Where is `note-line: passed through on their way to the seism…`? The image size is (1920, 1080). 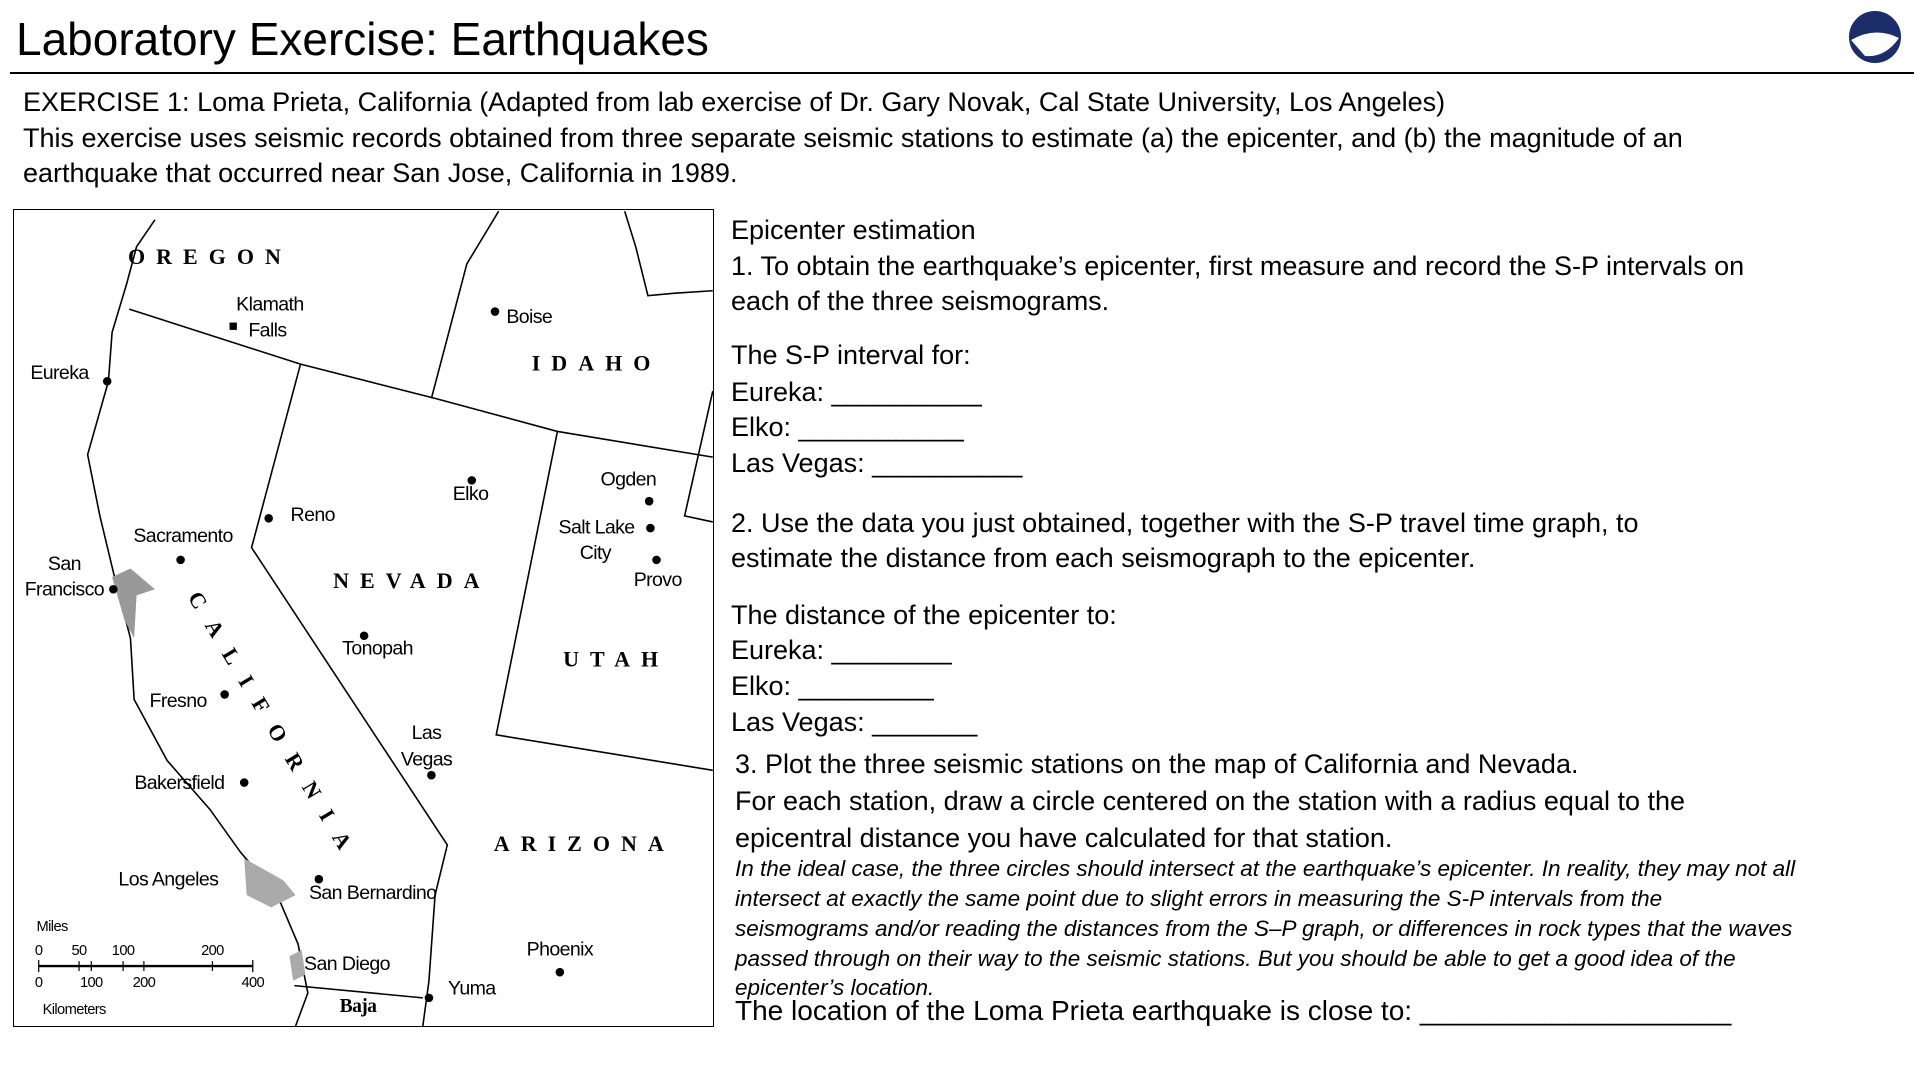 note-line: passed through on their way to the seism… is located at coordinates (1235, 958).